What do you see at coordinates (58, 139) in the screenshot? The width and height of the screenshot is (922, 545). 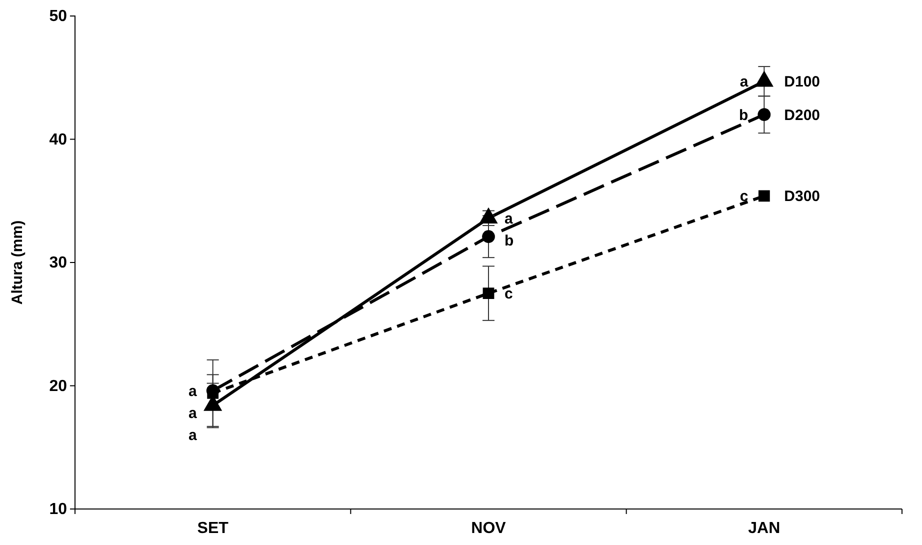 I see `y-tick-label: 40` at bounding box center [58, 139].